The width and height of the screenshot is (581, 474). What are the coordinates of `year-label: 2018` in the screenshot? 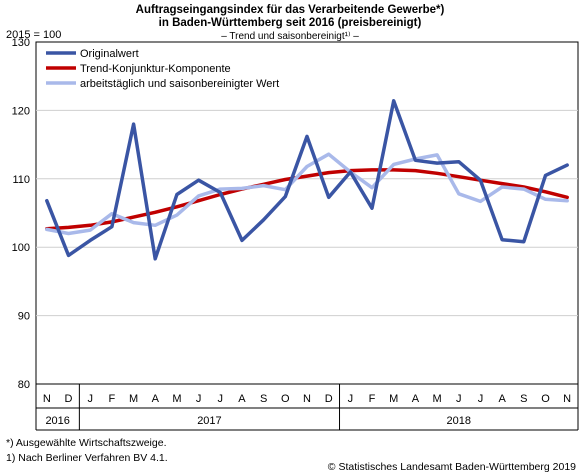 It's located at (459, 421).